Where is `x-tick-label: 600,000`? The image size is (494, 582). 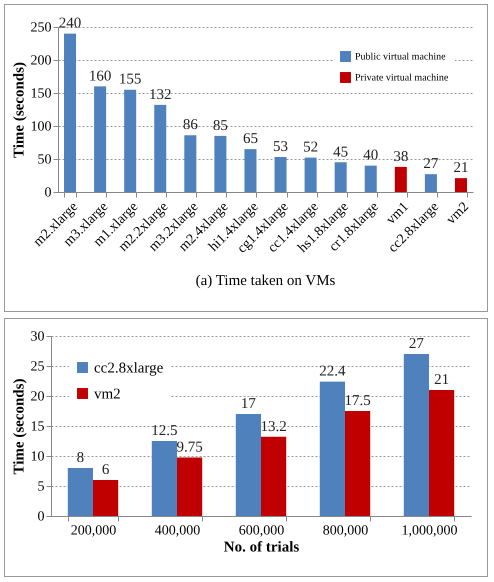
x-tick-label: 600,000 is located at coordinates (261, 531).